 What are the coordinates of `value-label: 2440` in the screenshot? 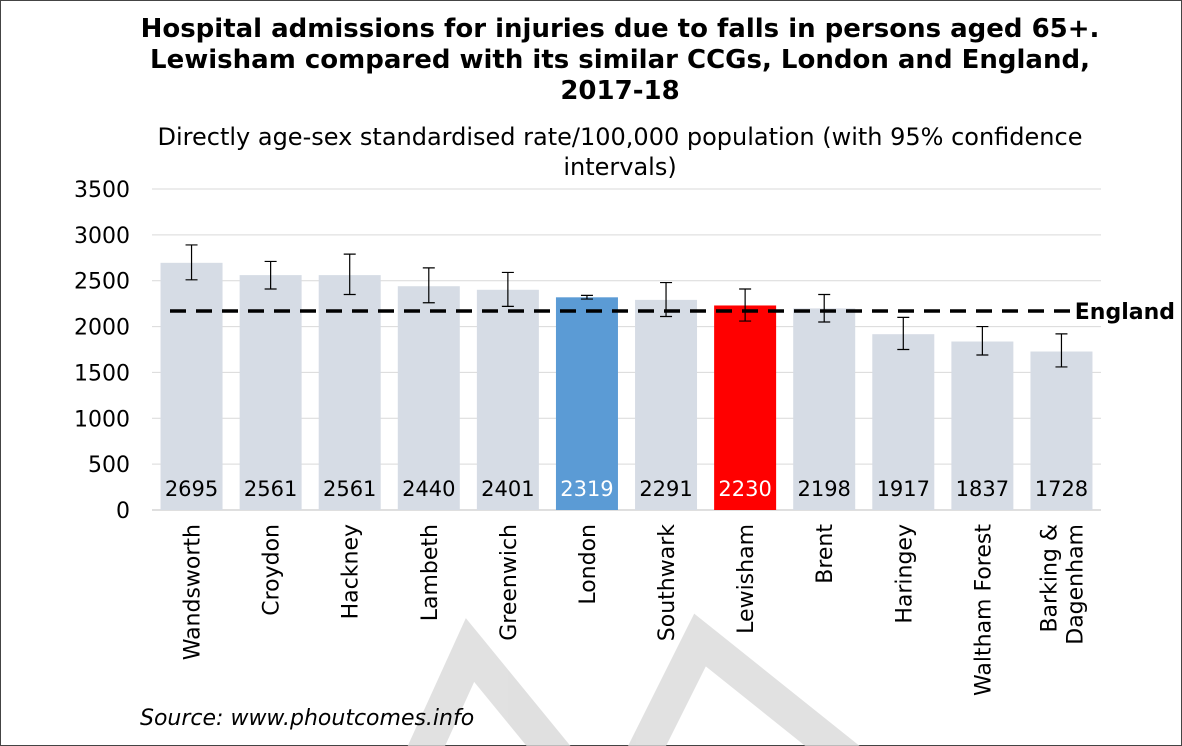 It's located at (428, 489).